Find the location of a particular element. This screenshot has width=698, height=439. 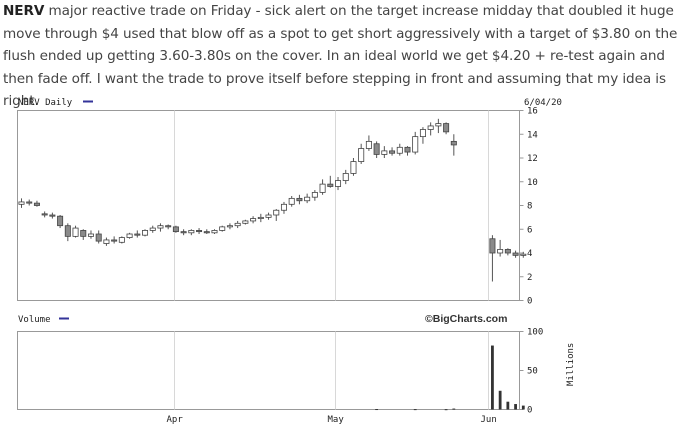

volume-y-tick-label: 0 is located at coordinates (529, 411).